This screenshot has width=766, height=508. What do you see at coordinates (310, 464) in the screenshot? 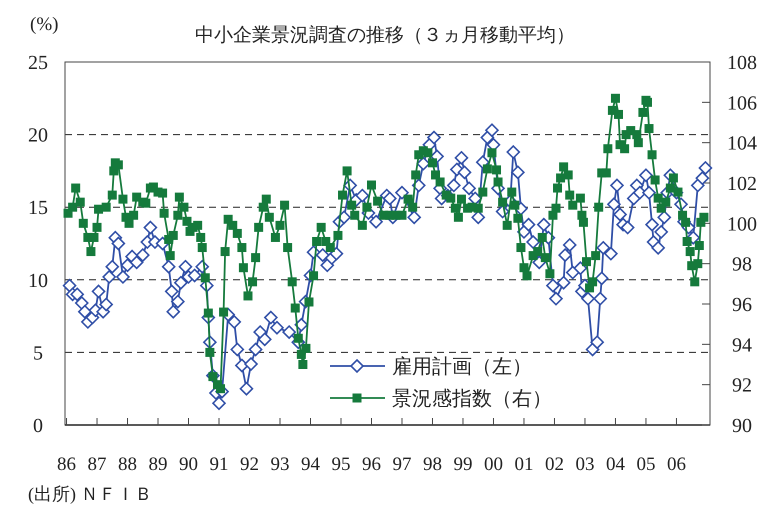
I see `x-tick-label: 94` at bounding box center [310, 464].